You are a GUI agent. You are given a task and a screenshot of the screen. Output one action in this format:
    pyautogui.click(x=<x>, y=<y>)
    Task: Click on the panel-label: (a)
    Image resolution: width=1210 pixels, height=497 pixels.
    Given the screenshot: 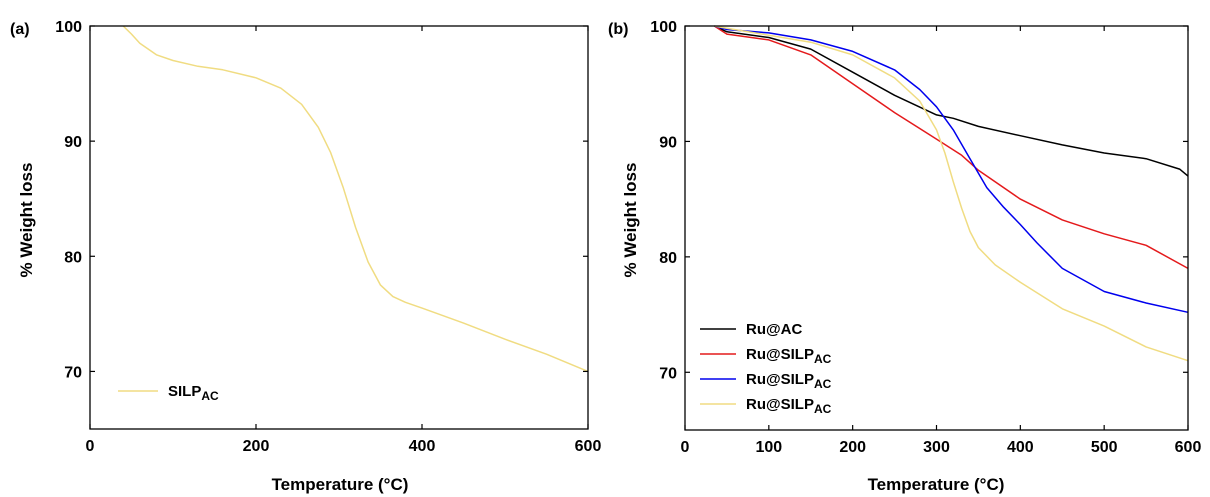 What is the action you would take?
    pyautogui.click(x=20, y=29)
    